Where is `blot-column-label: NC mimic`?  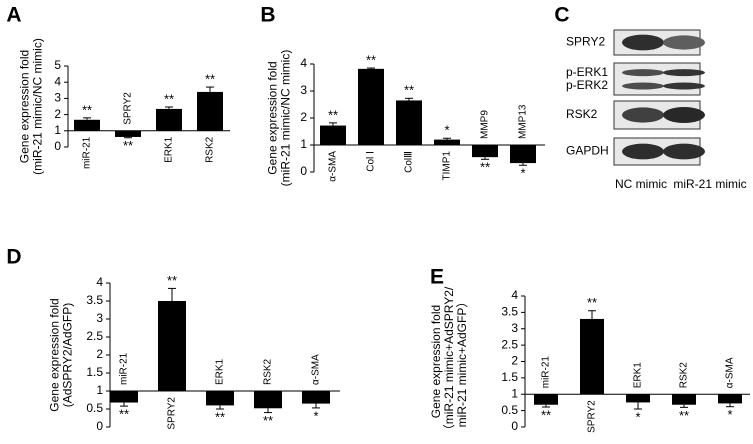 blot-column-label: NC mimic is located at coordinates (641, 184).